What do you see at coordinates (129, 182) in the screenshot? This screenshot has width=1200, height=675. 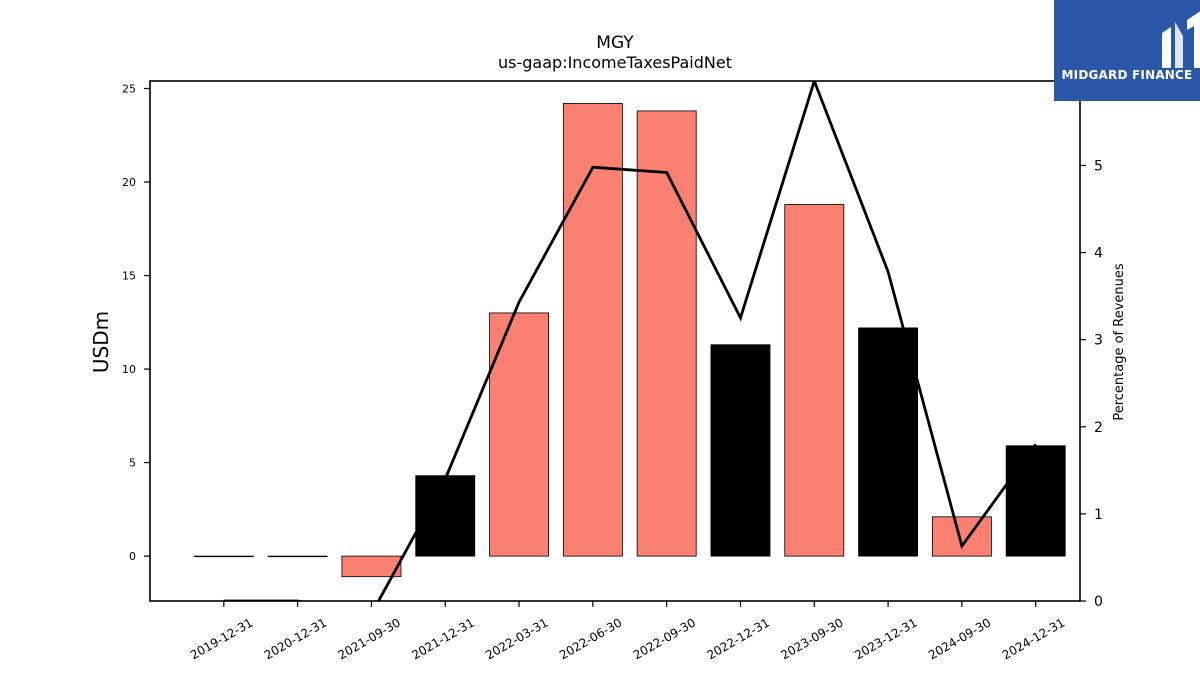 I see `y-tick-label: 20` at bounding box center [129, 182].